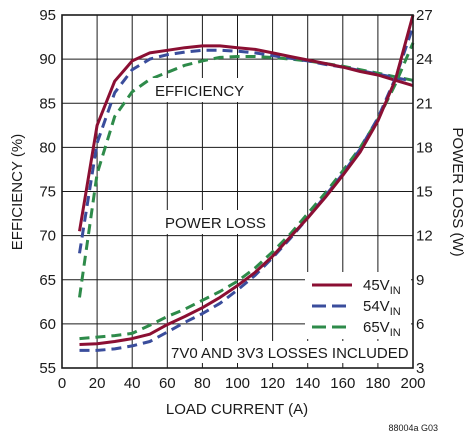 This screenshot has width=468, height=438. Describe the element at coordinates (424, 192) in the screenshot. I see `y-right-tick-label: 15` at that location.